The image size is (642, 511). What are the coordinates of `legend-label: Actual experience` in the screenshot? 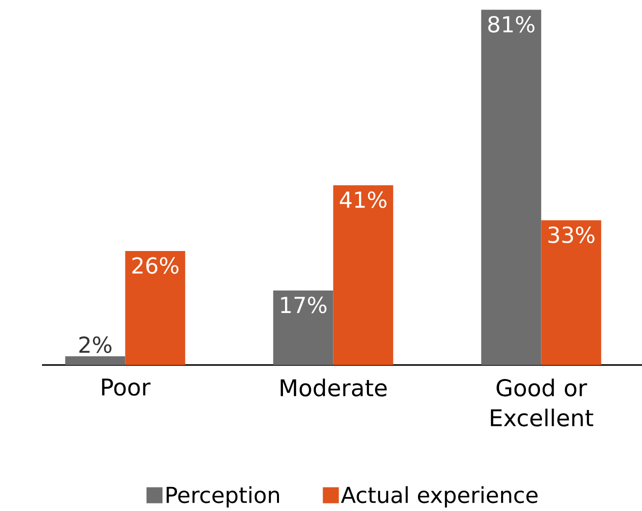 It's located at (439, 497).